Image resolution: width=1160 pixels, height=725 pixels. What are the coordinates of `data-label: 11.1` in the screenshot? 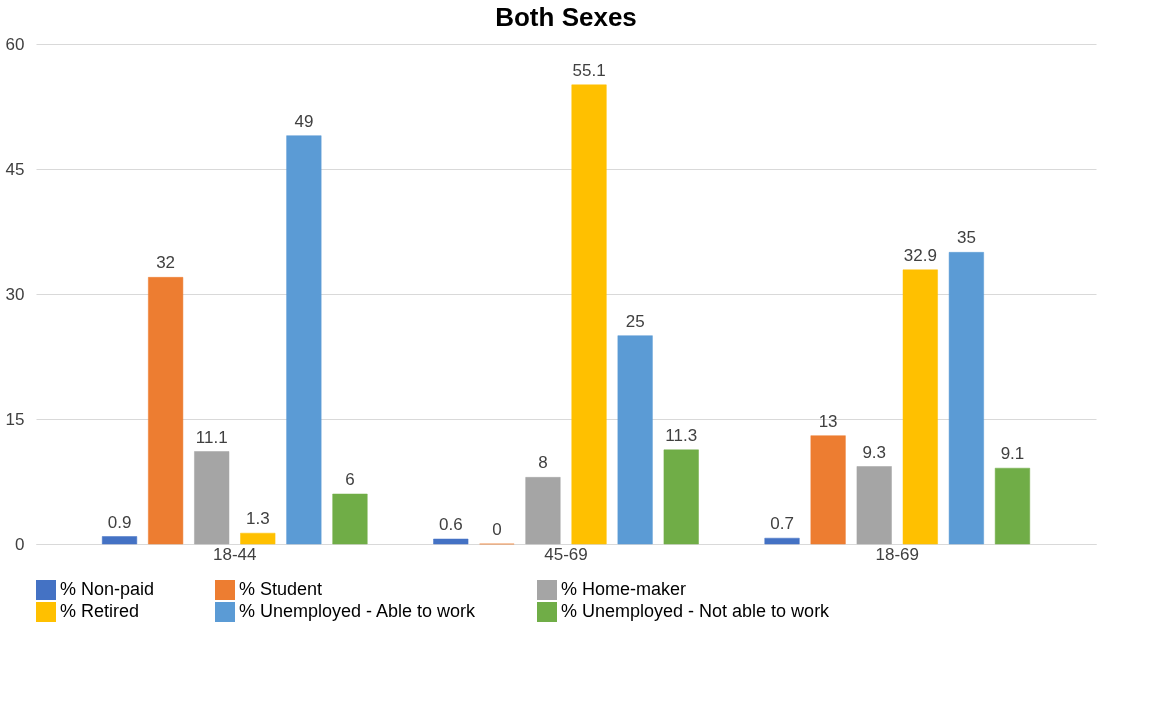 It's located at (211, 437).